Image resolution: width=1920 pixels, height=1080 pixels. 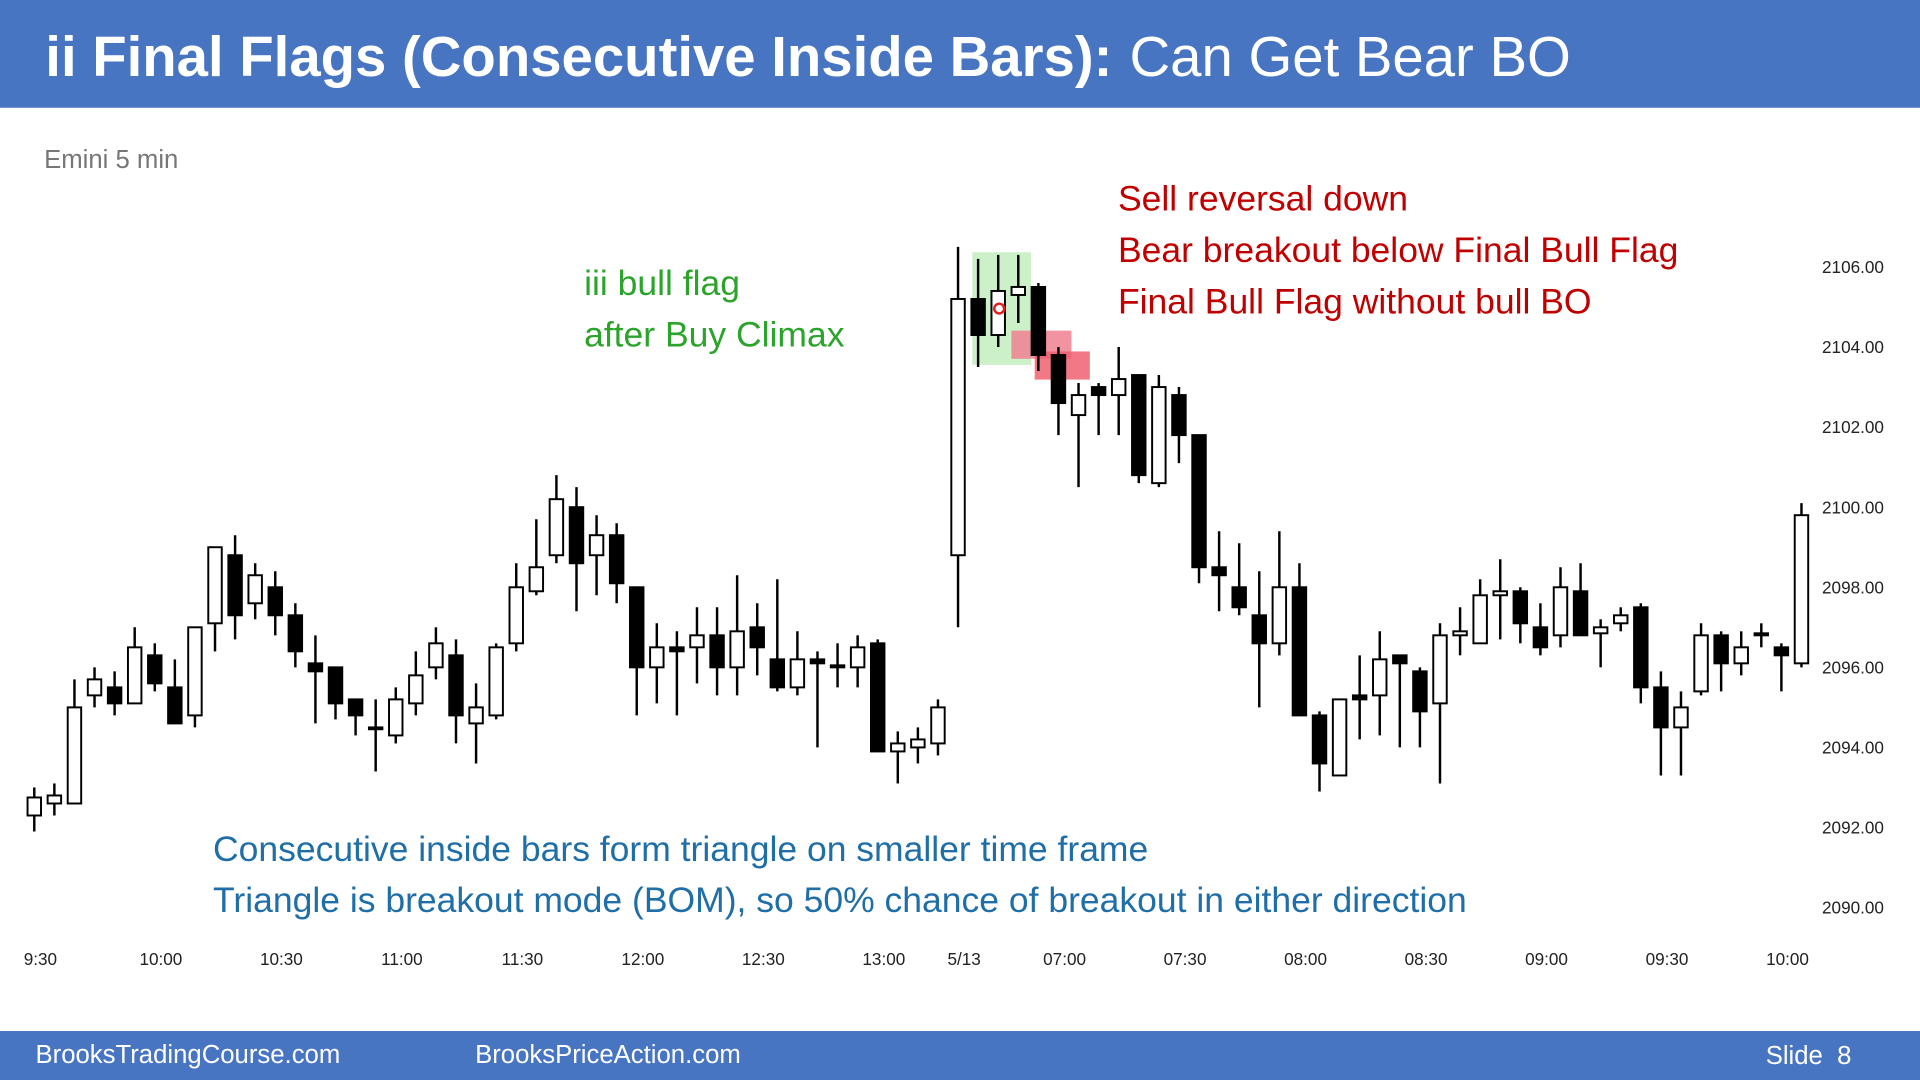 What do you see at coordinates (1853, 587) in the screenshot?
I see `y-tick-label: 2098.00` at bounding box center [1853, 587].